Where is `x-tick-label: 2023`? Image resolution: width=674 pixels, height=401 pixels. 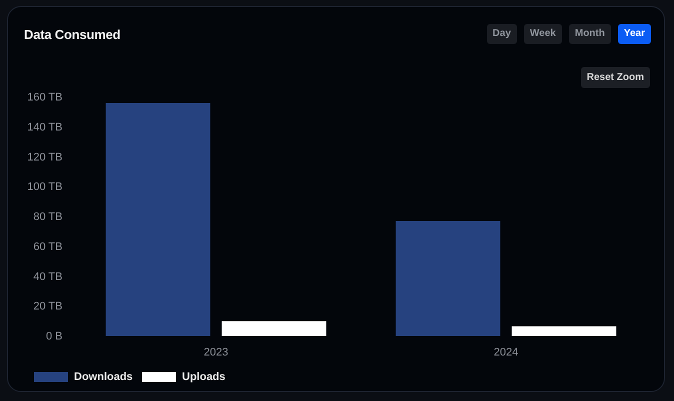 x-tick-label: 2023 is located at coordinates (216, 352).